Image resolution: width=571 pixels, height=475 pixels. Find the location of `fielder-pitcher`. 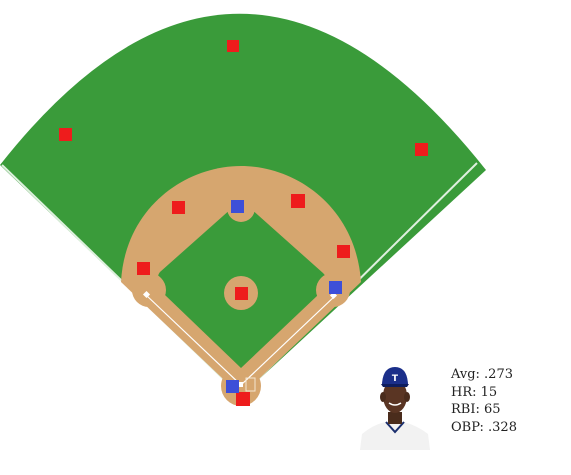

fielder-pitcher is located at coordinates (241, 293).